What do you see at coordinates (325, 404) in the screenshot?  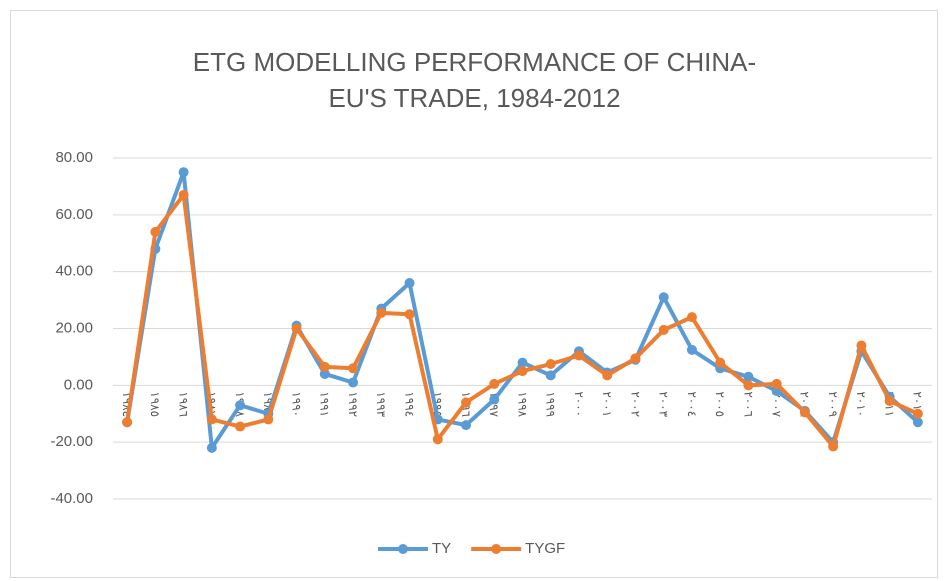 I see `x-tick-label: ١٩٩١` at bounding box center [325, 404].